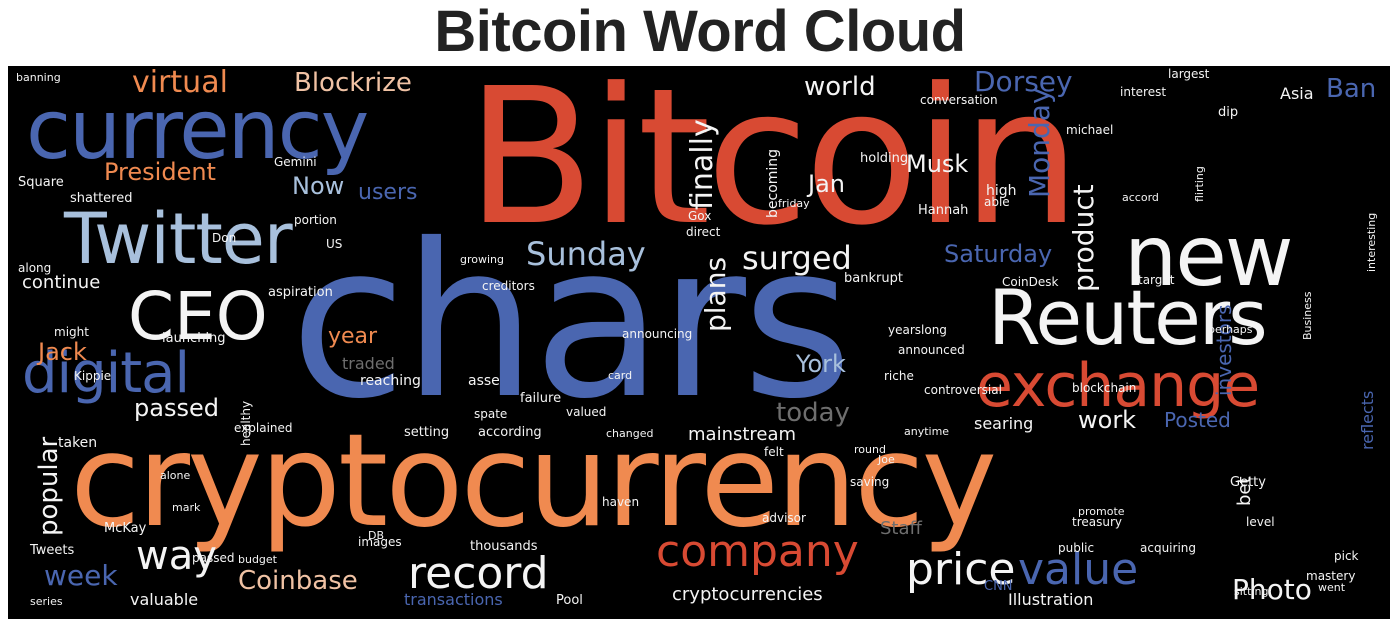  Describe the element at coordinates (1371, 242) in the screenshot. I see `cloud-word: interesting` at that location.